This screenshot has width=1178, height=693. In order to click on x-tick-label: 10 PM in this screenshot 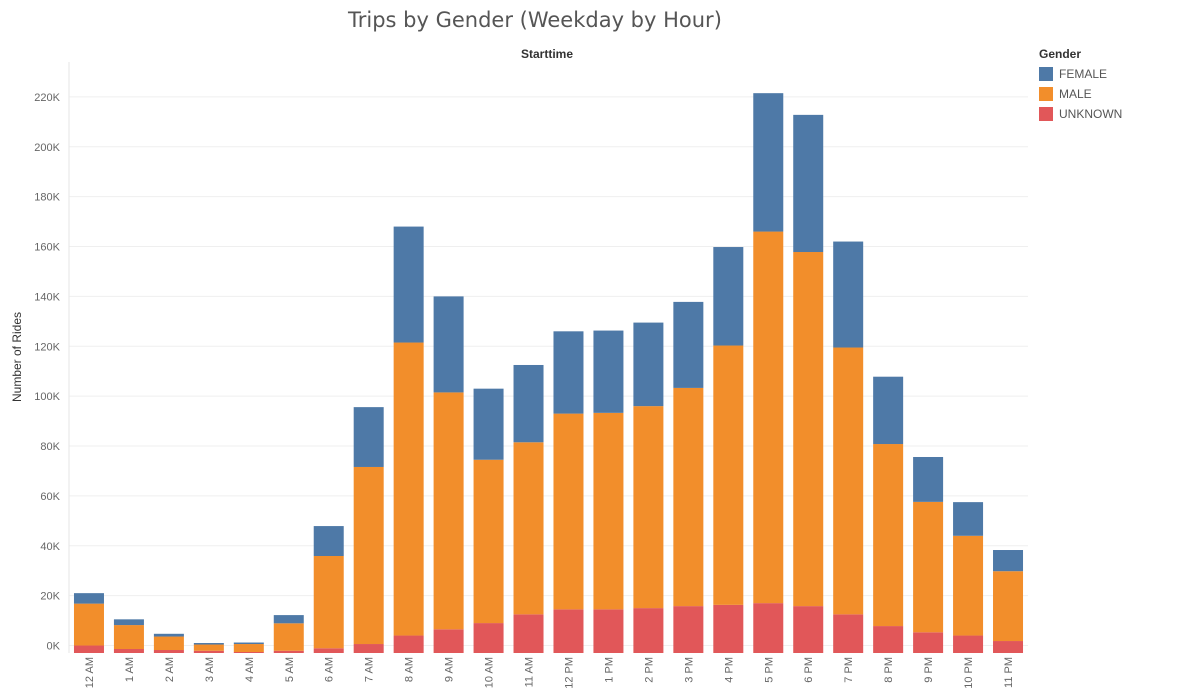, I will do `click(969, 673)`.